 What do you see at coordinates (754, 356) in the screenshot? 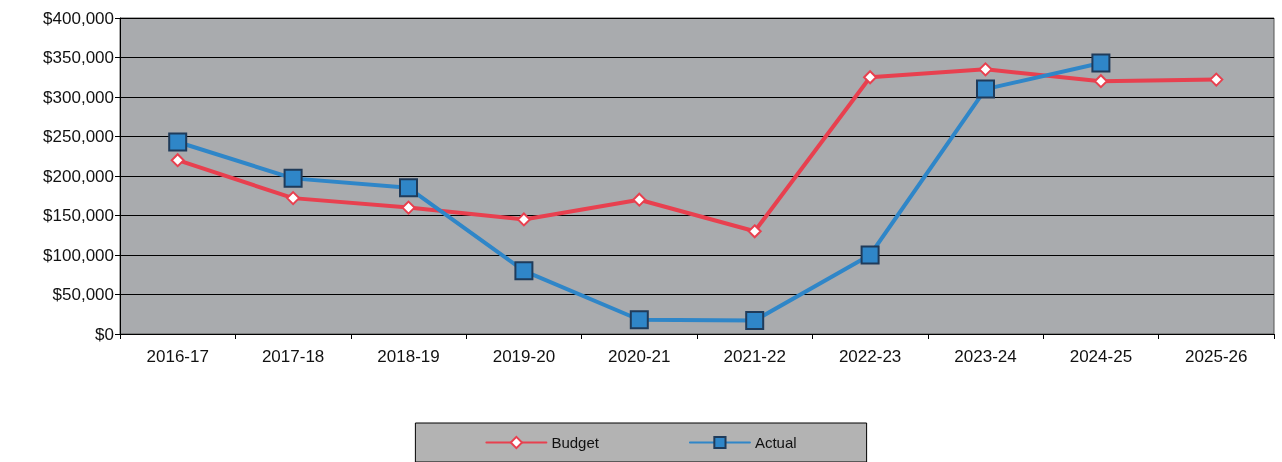
I see `x-tick-label: 2021-22` at bounding box center [754, 356].